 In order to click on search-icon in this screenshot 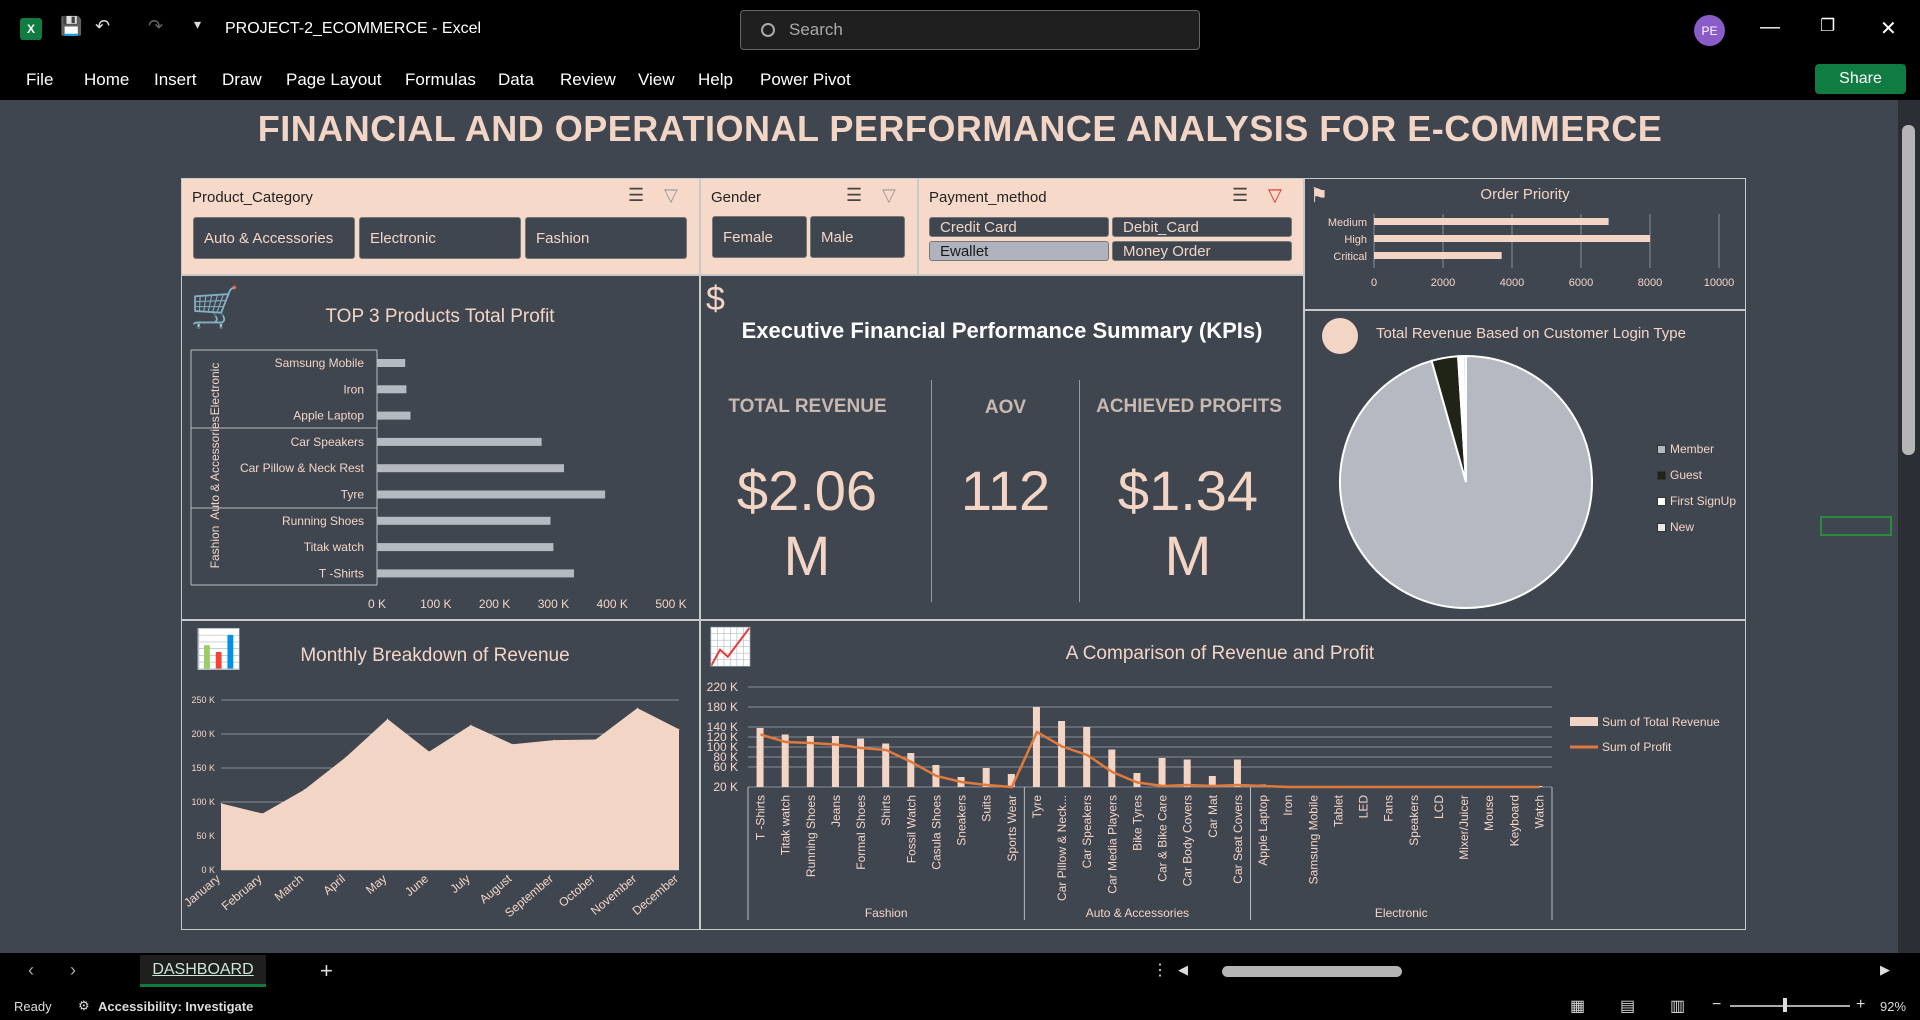, I will do `click(768, 30)`.